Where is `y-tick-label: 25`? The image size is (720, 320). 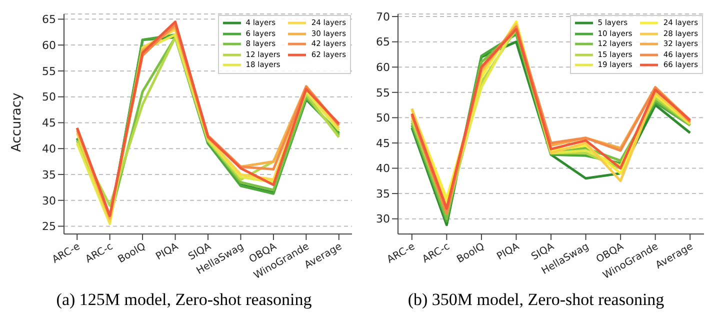
y-tick-label: 25 is located at coordinates (49, 227).